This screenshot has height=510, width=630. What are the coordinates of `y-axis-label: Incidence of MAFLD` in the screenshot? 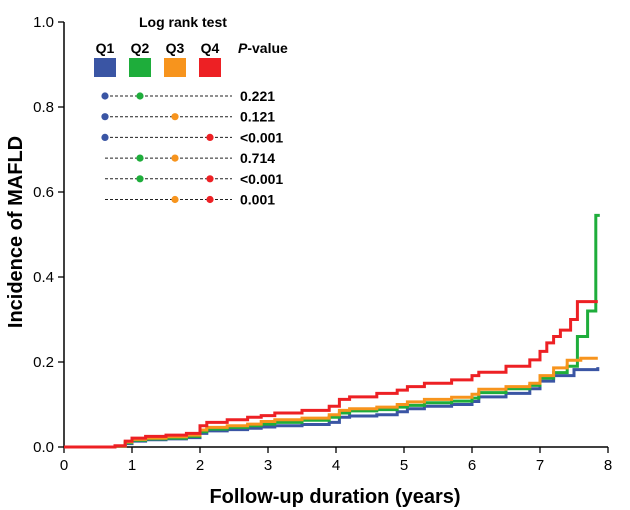 It's located at (16, 232).